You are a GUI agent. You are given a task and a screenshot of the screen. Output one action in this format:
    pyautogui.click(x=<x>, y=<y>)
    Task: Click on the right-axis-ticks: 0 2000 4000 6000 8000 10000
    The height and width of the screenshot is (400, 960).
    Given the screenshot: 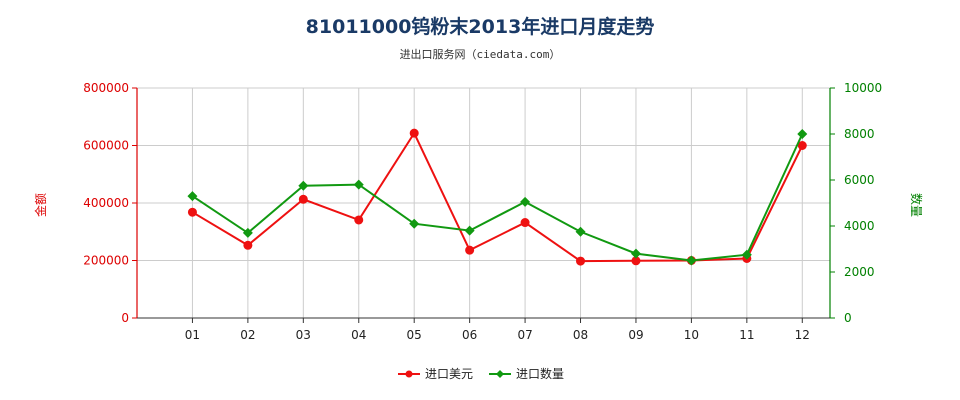 What is the action you would take?
    pyautogui.click(x=856, y=203)
    